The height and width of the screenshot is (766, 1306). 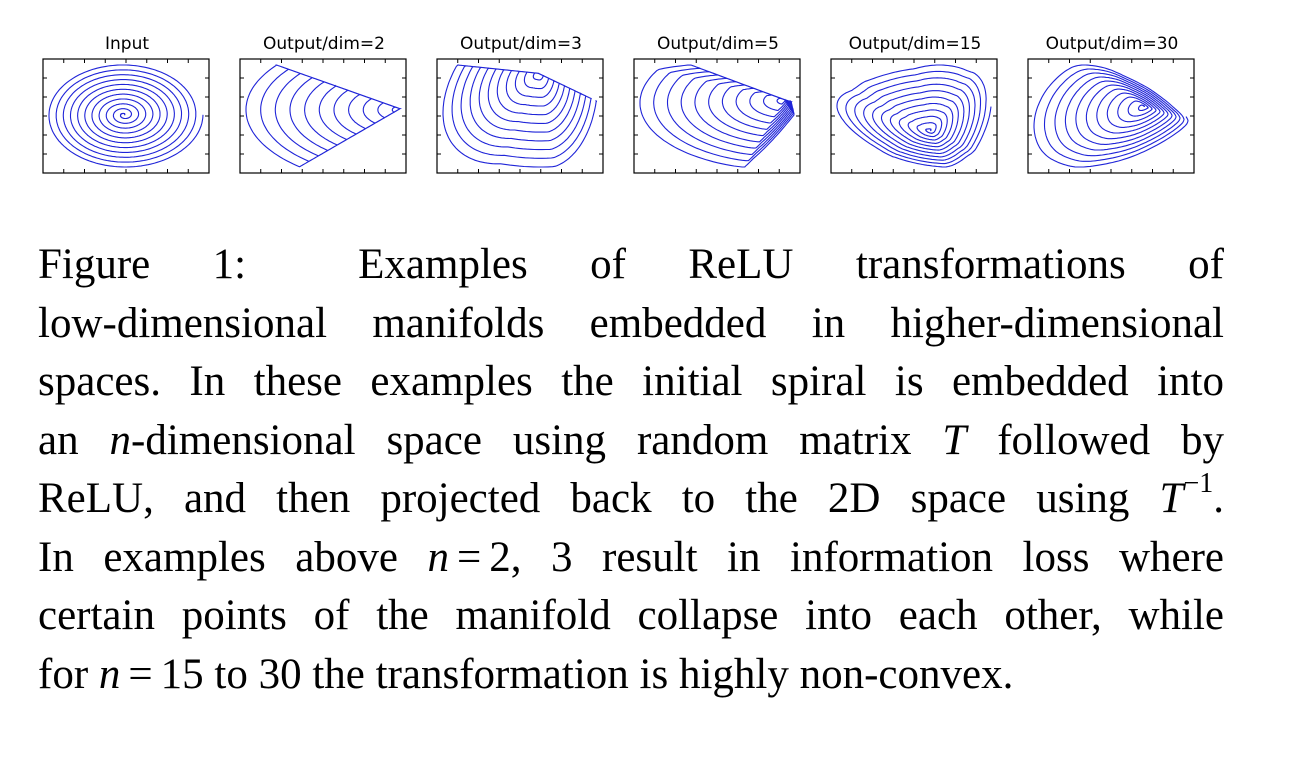 I want to click on math-equals: =, so click(x=469, y=557).